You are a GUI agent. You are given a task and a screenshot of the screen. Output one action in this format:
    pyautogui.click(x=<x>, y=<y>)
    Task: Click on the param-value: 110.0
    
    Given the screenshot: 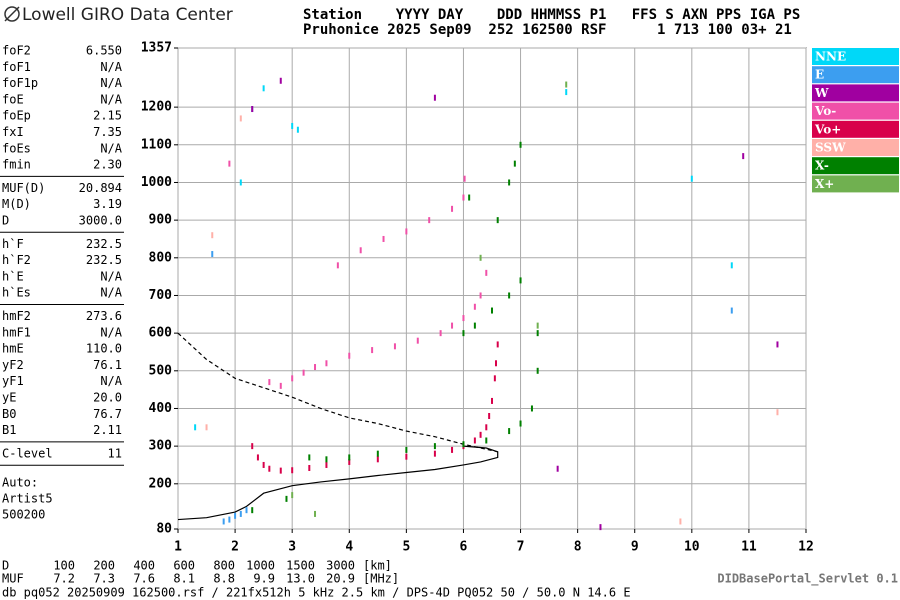 What is the action you would take?
    pyautogui.click(x=104, y=349)
    